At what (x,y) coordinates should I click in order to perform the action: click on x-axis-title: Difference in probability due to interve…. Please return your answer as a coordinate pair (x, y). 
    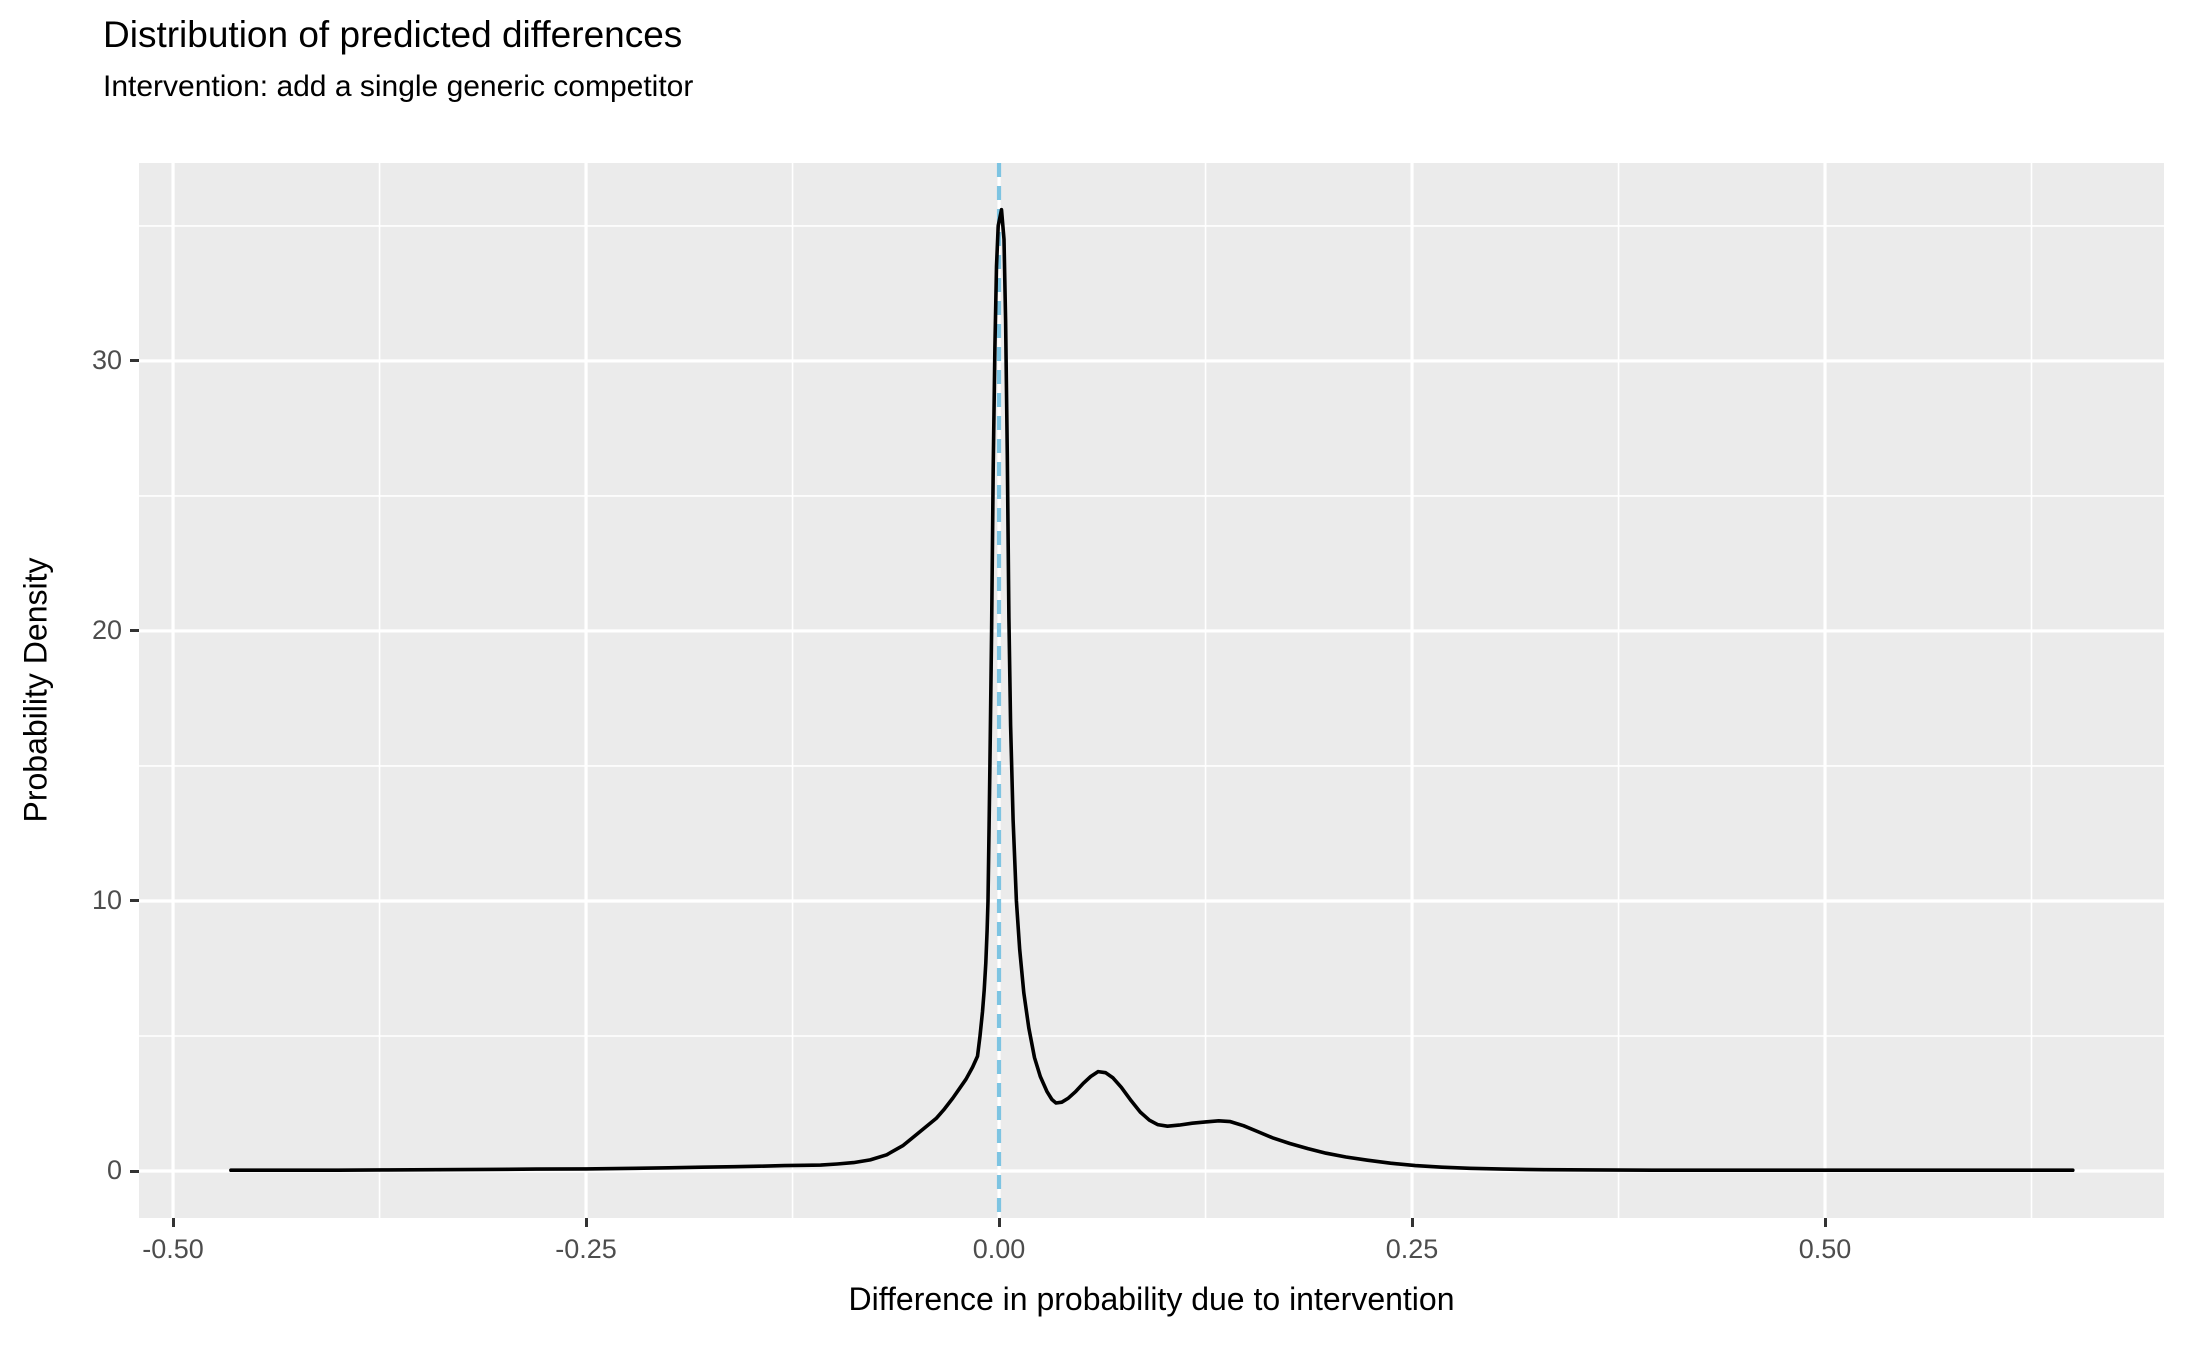
    Looking at the image, I should click on (1151, 1299).